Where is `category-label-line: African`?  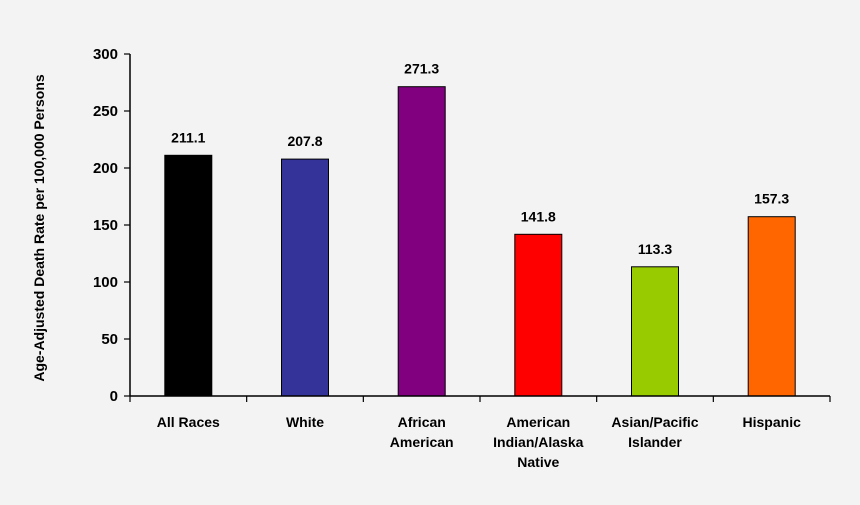 category-label-line: African is located at coordinates (422, 422).